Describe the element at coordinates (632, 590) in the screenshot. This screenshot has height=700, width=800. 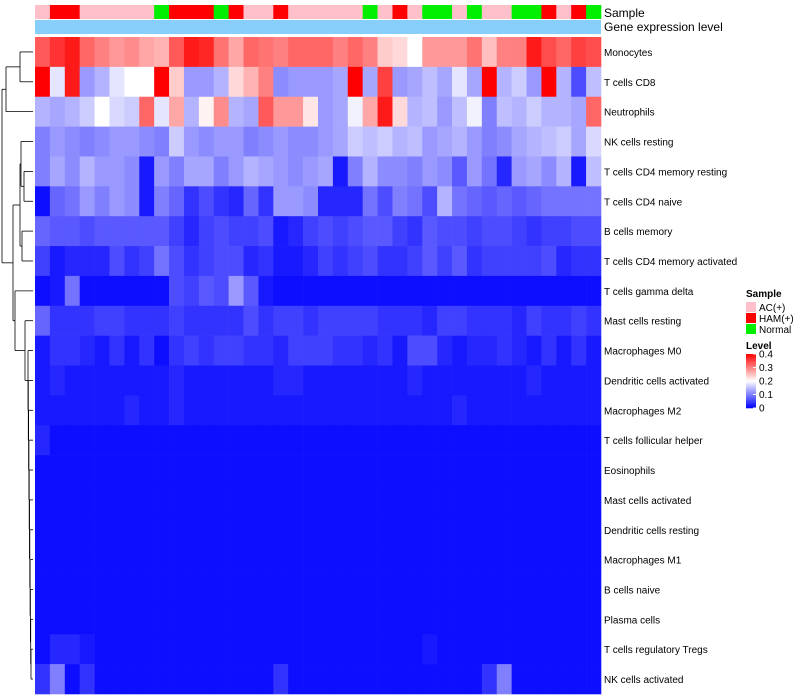
I see `row-label: B cells naive` at that location.